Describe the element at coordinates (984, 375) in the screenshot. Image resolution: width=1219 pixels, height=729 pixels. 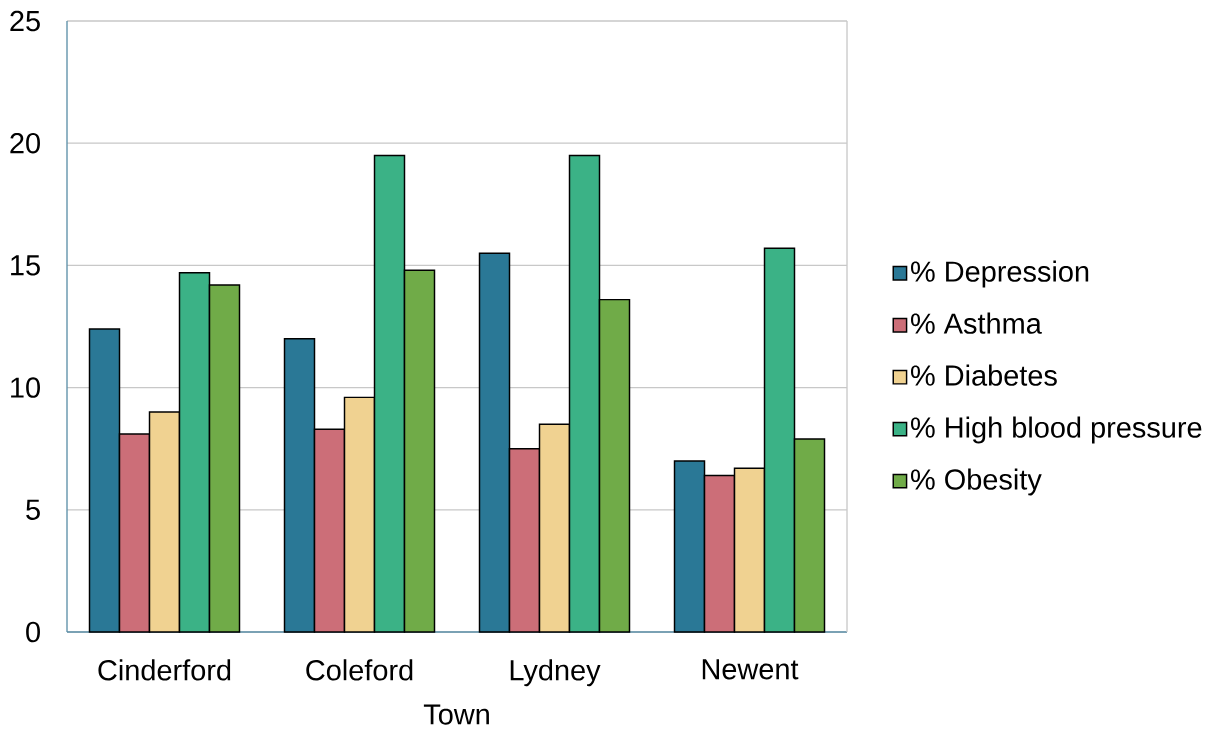
I see `legend-label: % Diabetes` at that location.